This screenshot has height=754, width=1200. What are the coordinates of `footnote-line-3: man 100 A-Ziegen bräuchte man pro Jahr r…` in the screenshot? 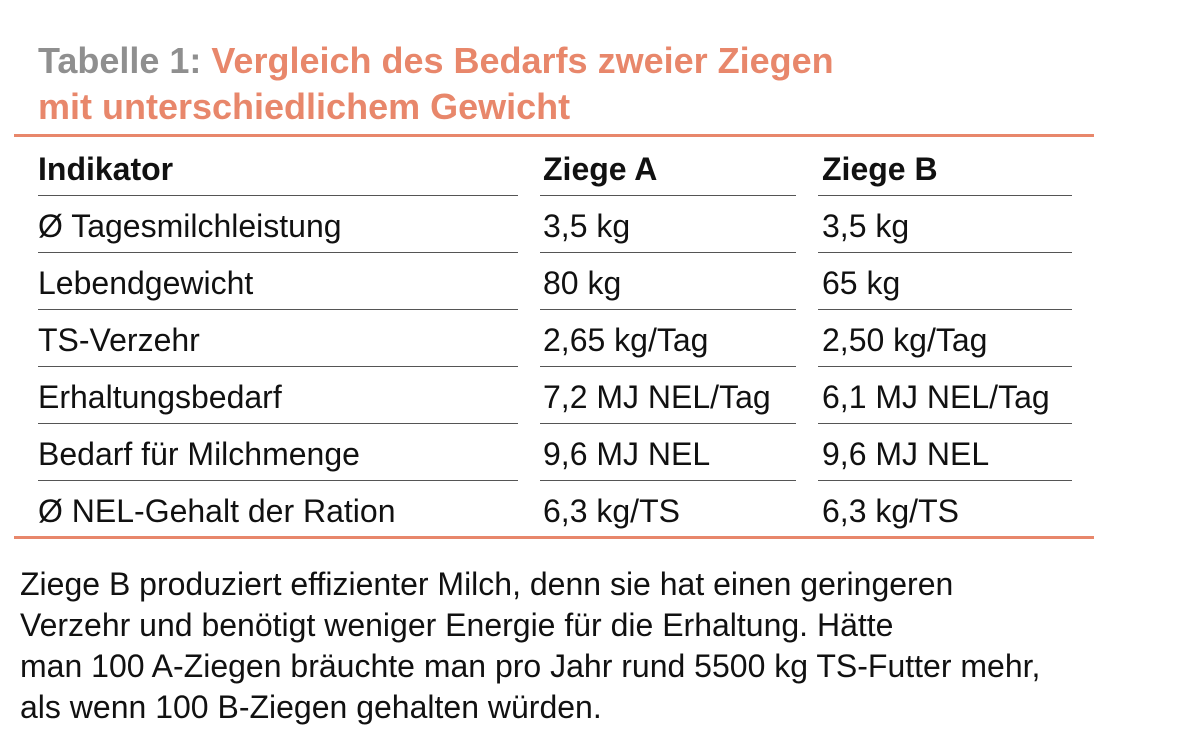 It's located at (530, 666).